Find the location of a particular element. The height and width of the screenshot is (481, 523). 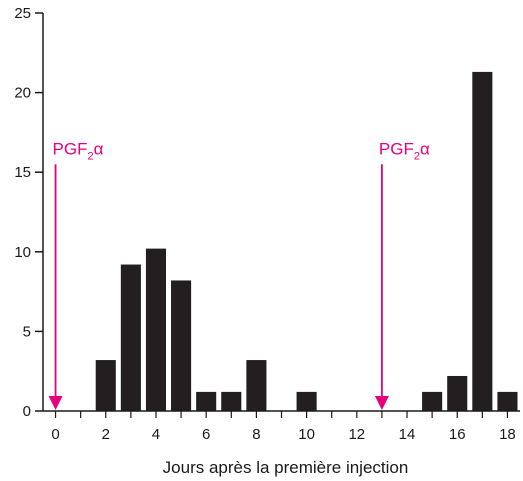

y-tick-label: 10 is located at coordinates (22, 252).